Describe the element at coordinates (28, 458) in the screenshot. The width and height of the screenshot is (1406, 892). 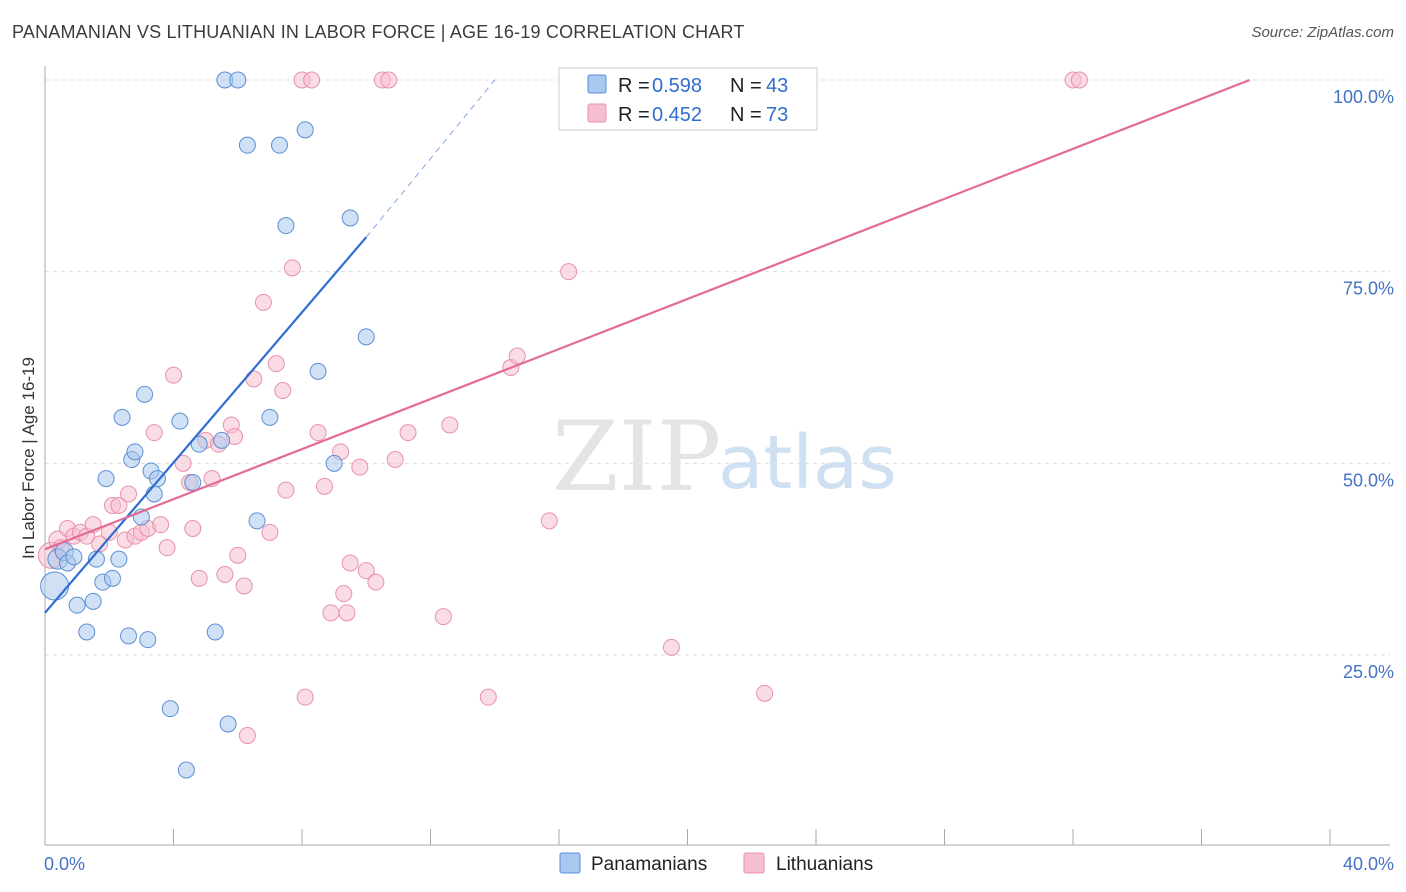
I see `y-axis-label: In Labor Force | Age 16-19` at that location.